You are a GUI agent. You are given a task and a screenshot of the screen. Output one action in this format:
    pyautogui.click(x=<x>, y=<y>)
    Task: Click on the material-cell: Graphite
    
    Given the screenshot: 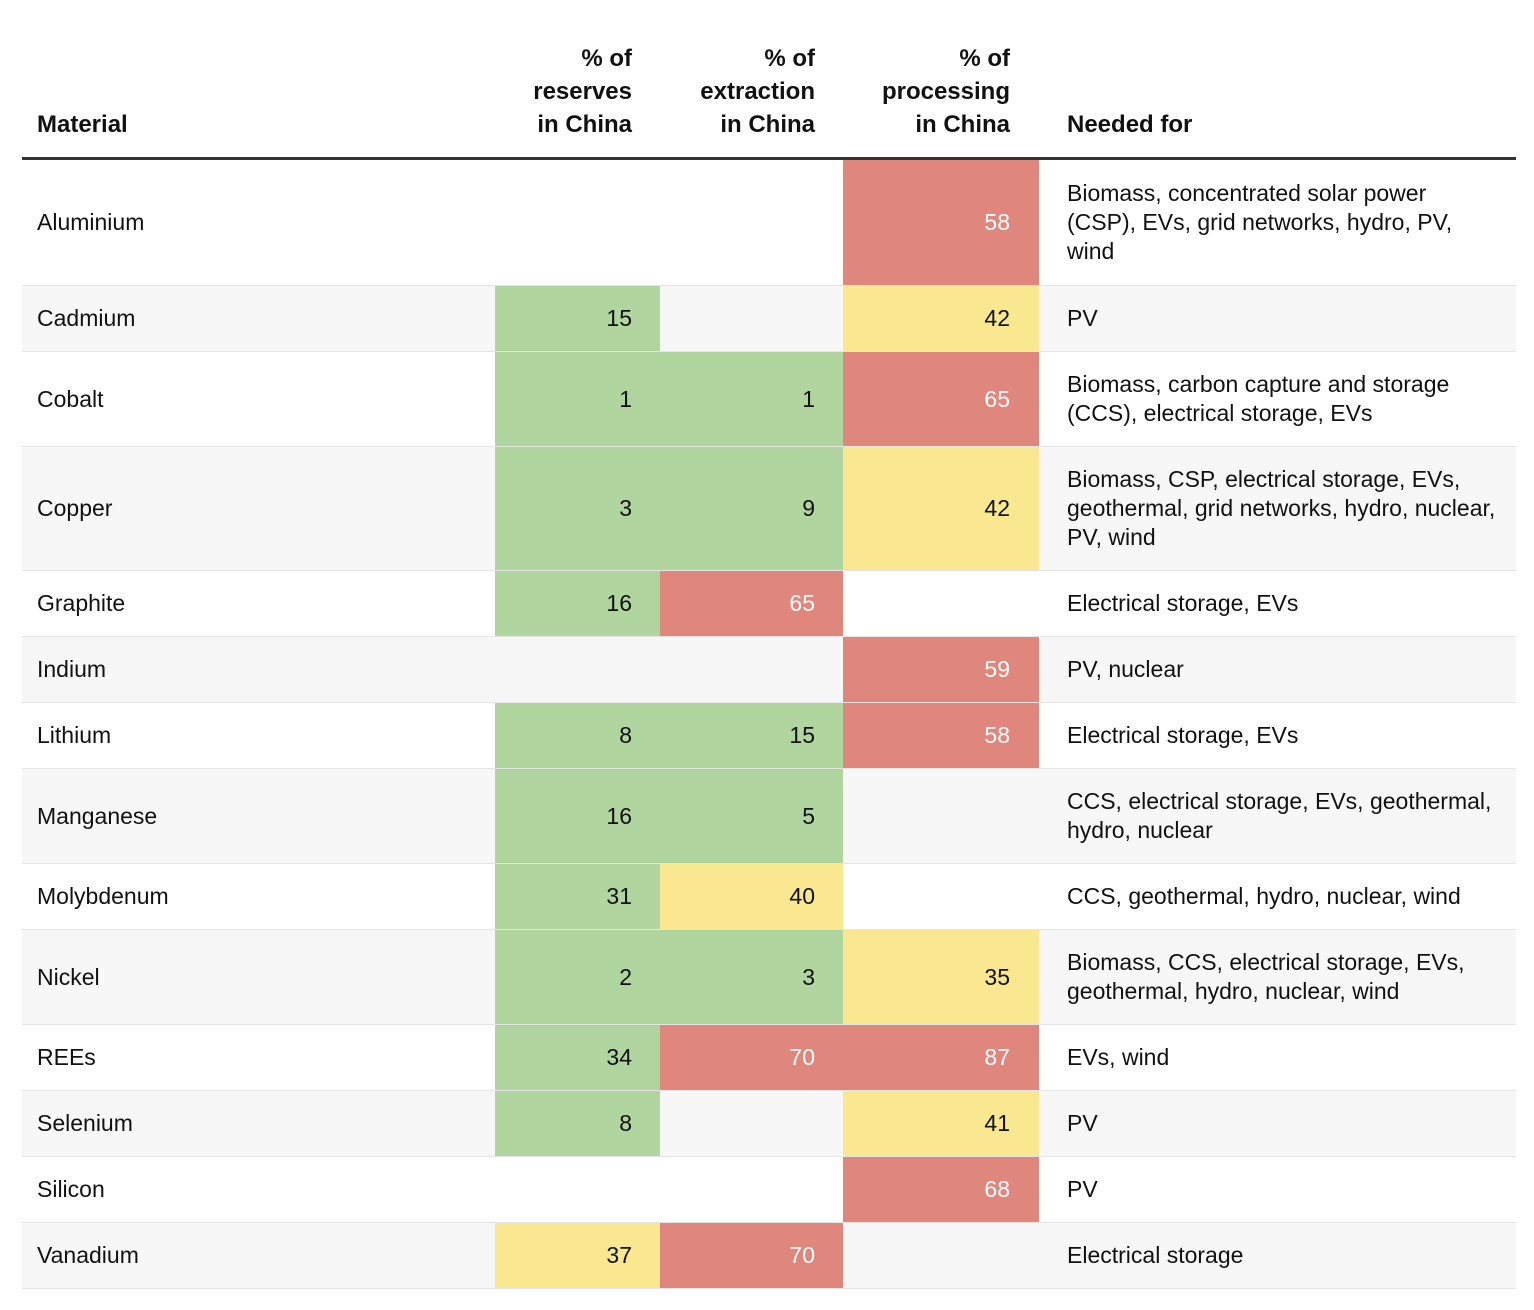 What is the action you would take?
    pyautogui.click(x=81, y=603)
    